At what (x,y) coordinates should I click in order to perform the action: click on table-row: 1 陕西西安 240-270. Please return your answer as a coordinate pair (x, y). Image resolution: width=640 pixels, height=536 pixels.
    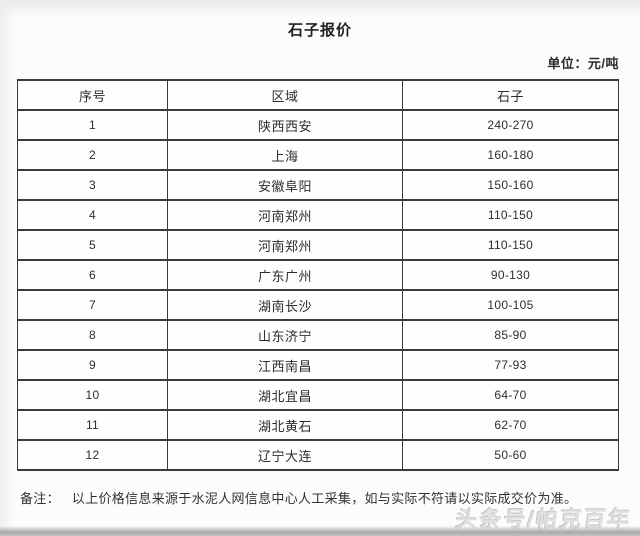
    Looking at the image, I should click on (318, 125).